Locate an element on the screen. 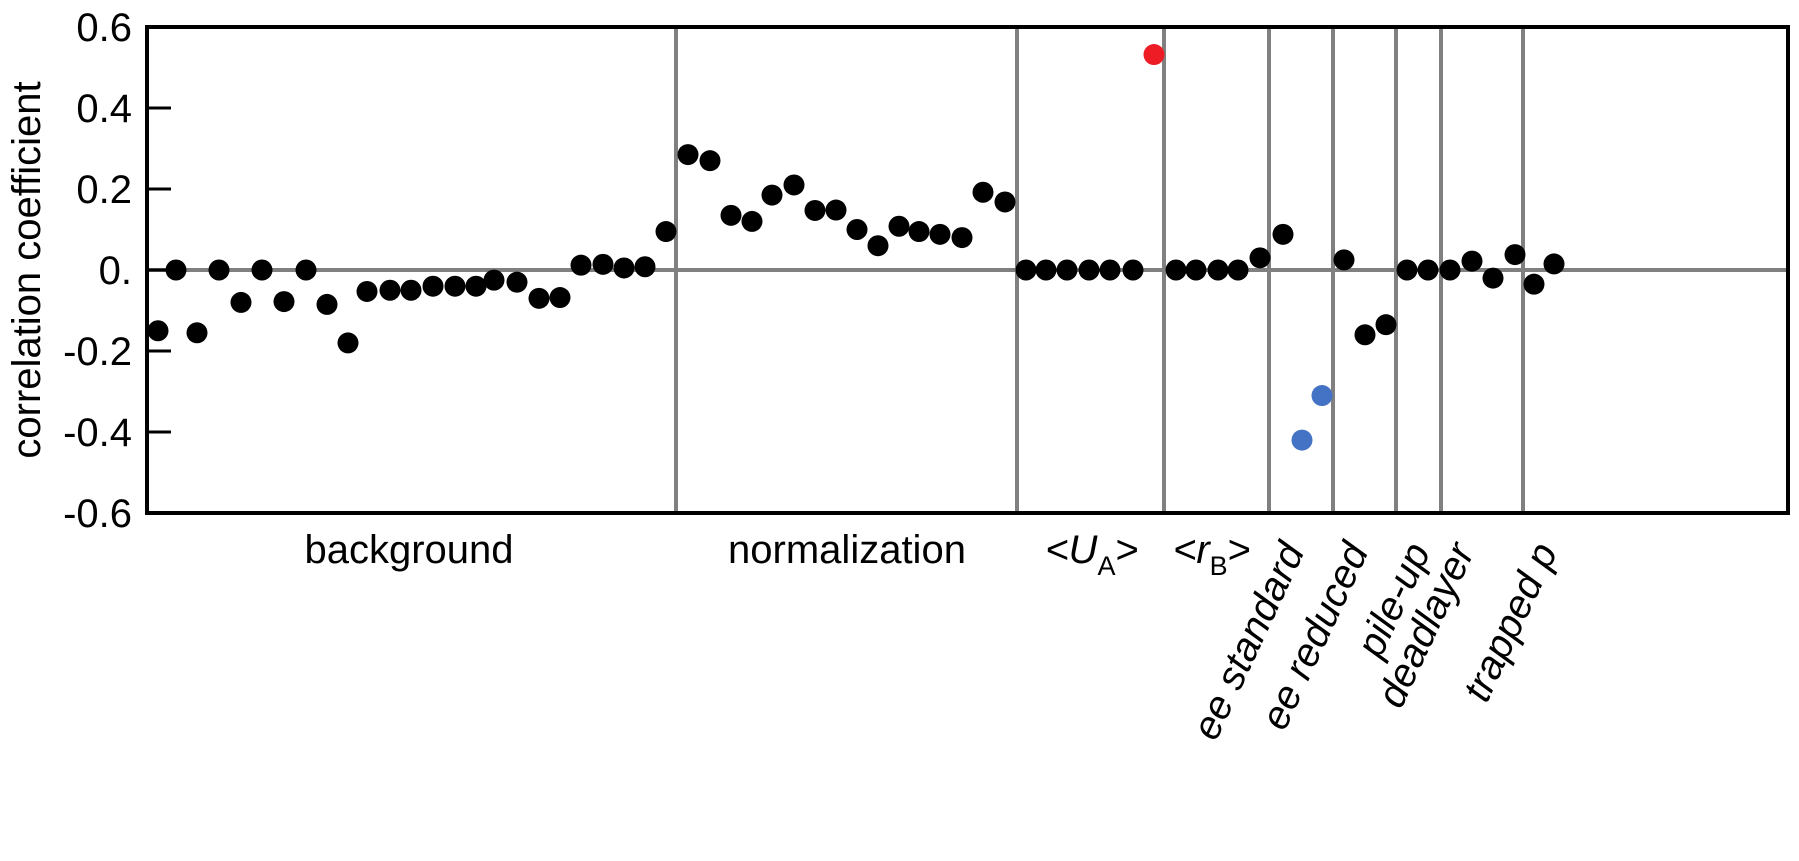  group-label-UA: <UA> is located at coordinates (1092, 554).